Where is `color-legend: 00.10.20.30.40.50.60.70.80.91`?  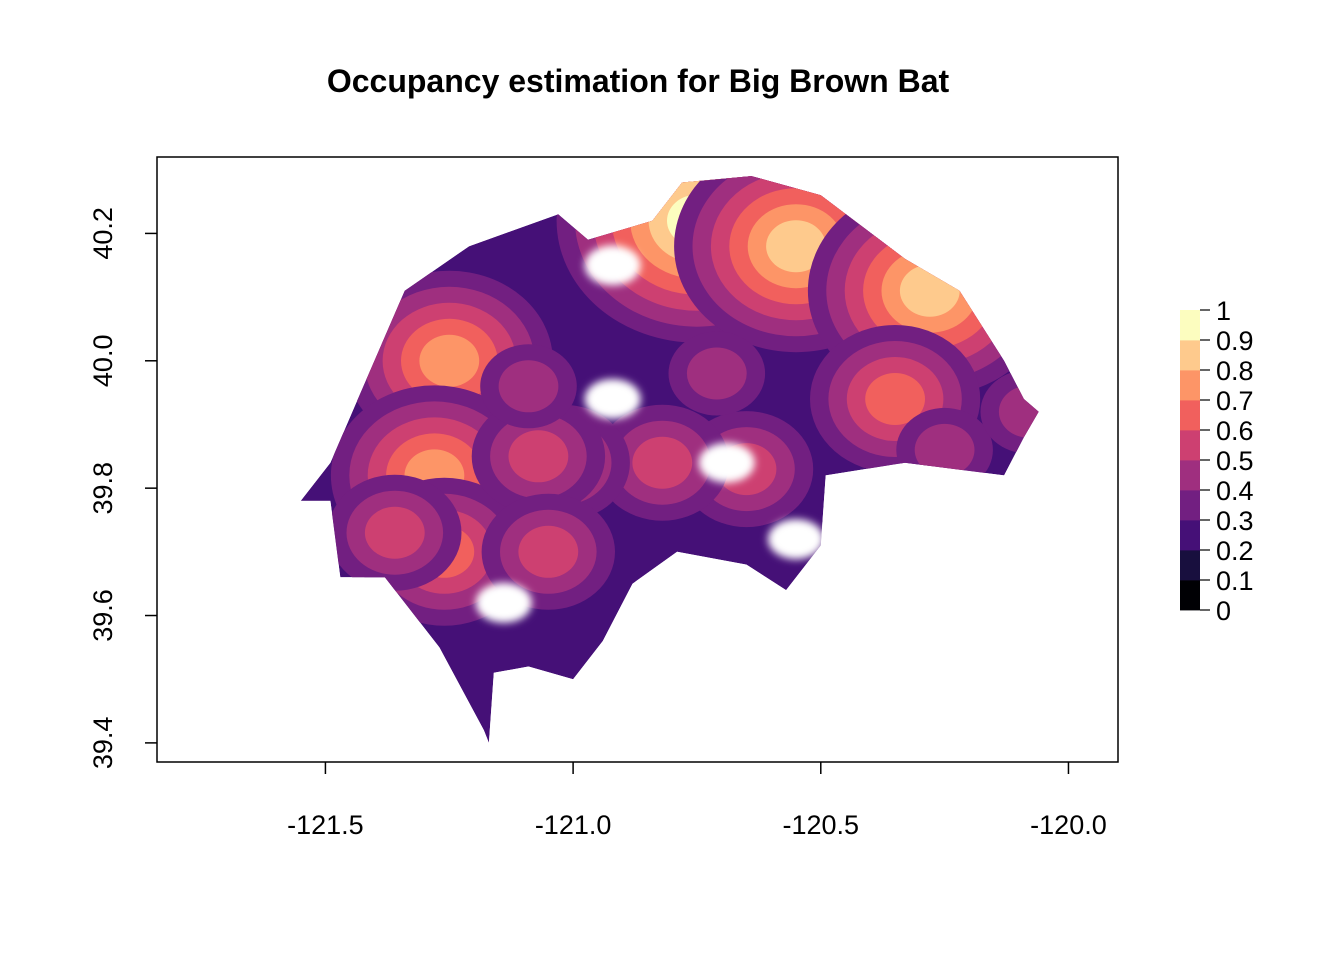 color-legend: 00.10.20.30.40.50.60.70.80.91 is located at coordinates (1217, 461).